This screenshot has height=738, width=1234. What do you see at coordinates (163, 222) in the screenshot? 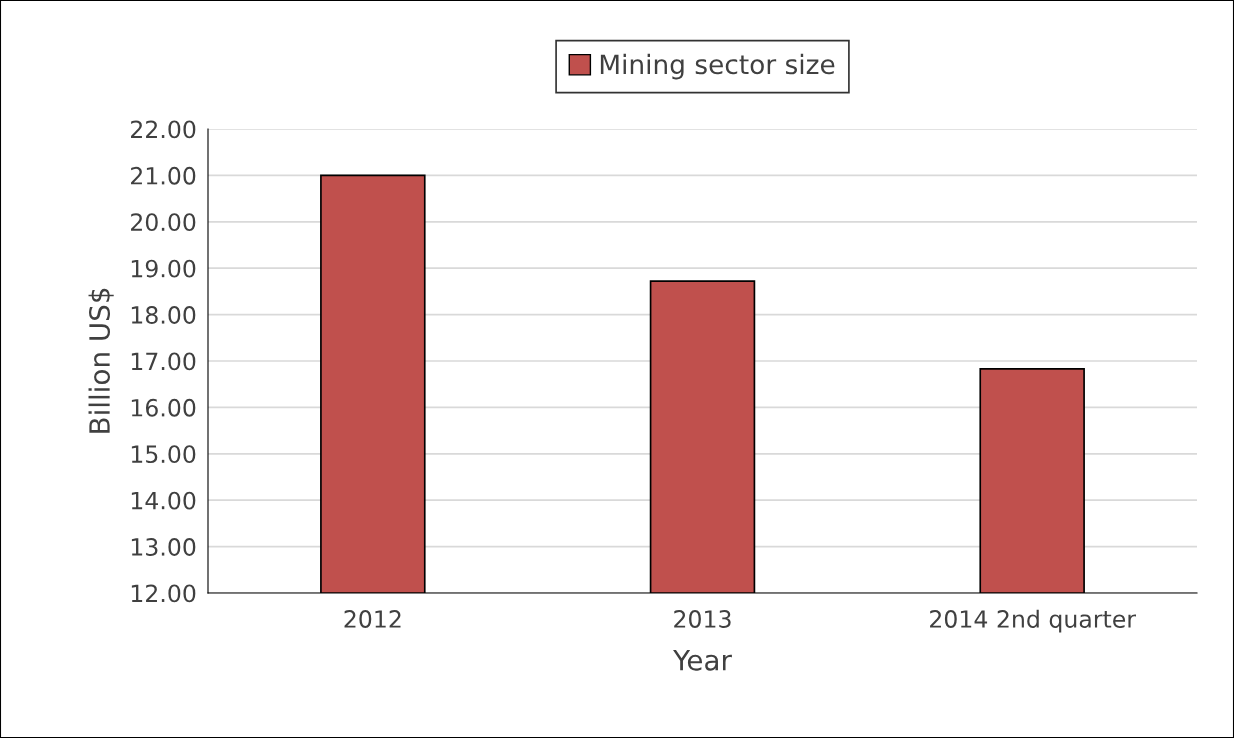
I see `y-tick-label: 20.00` at bounding box center [163, 222].